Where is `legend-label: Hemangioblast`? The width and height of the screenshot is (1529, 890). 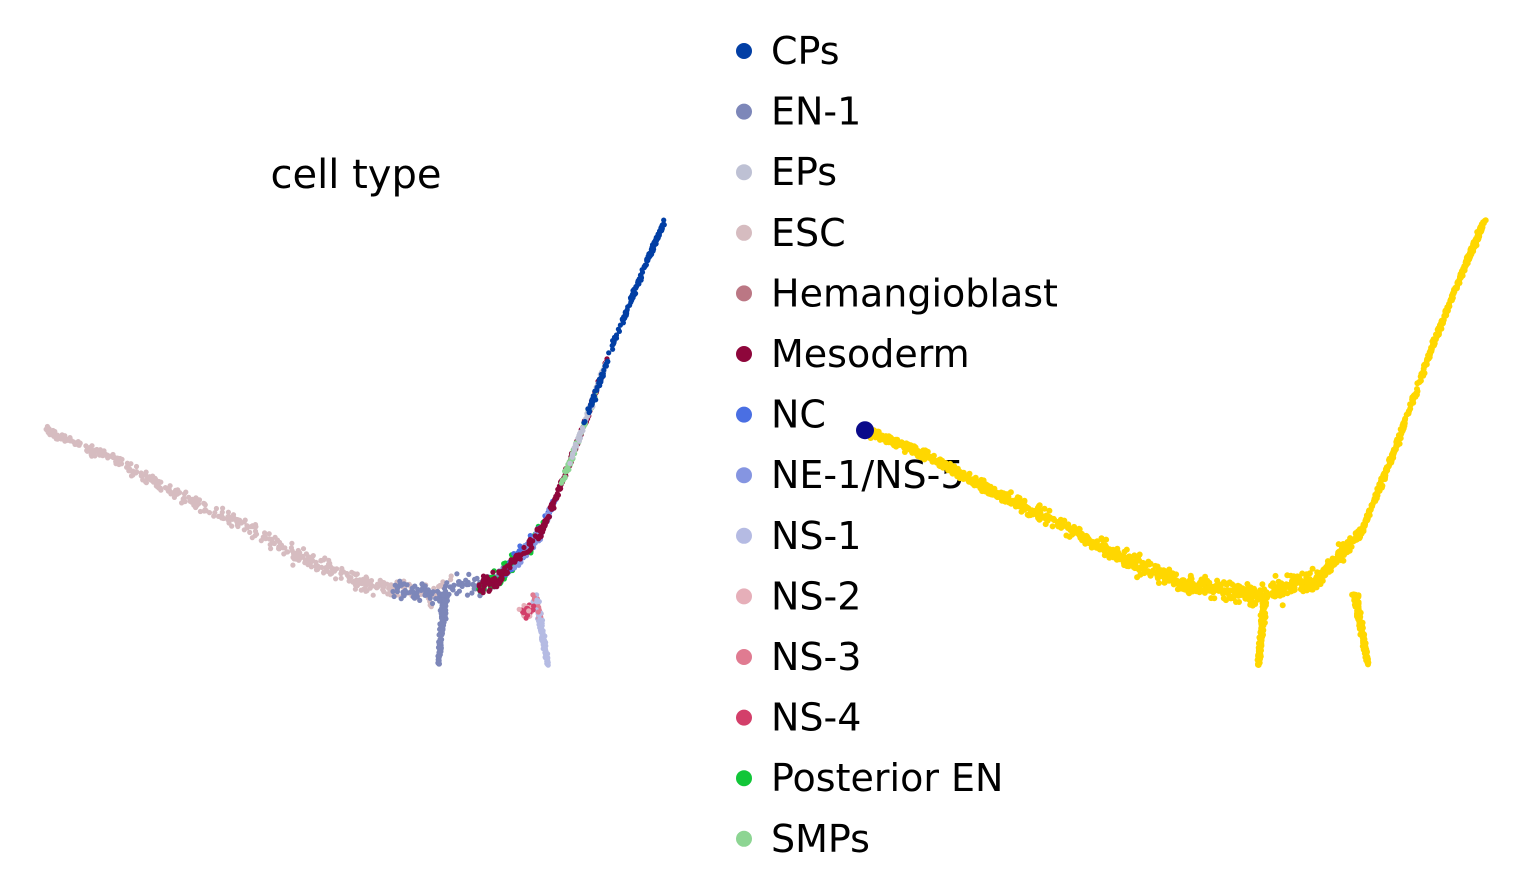
legend-label: Hemangioblast is located at coordinates (914, 293).